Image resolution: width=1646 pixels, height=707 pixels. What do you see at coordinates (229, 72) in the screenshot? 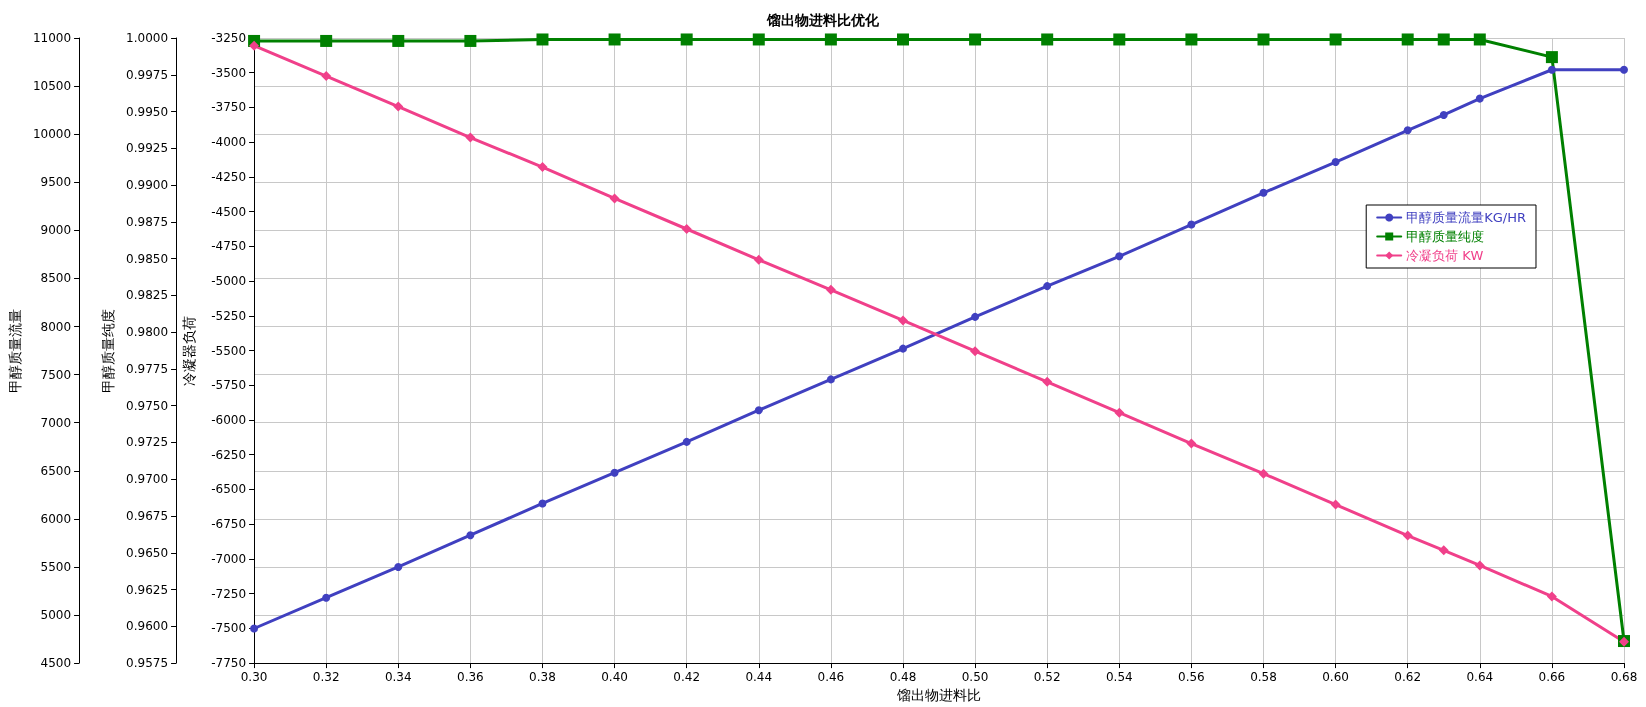
I see `y3-tick-label: -3500` at bounding box center [229, 72].